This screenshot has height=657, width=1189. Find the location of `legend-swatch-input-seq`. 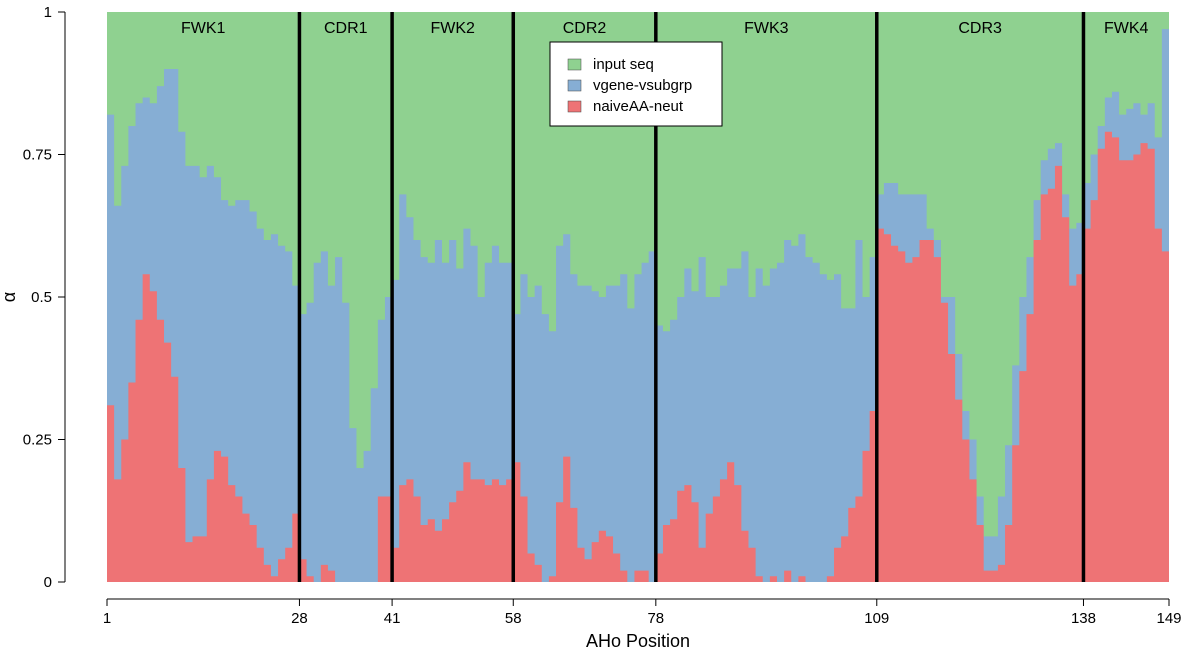

legend-swatch-input-seq is located at coordinates (574, 64).